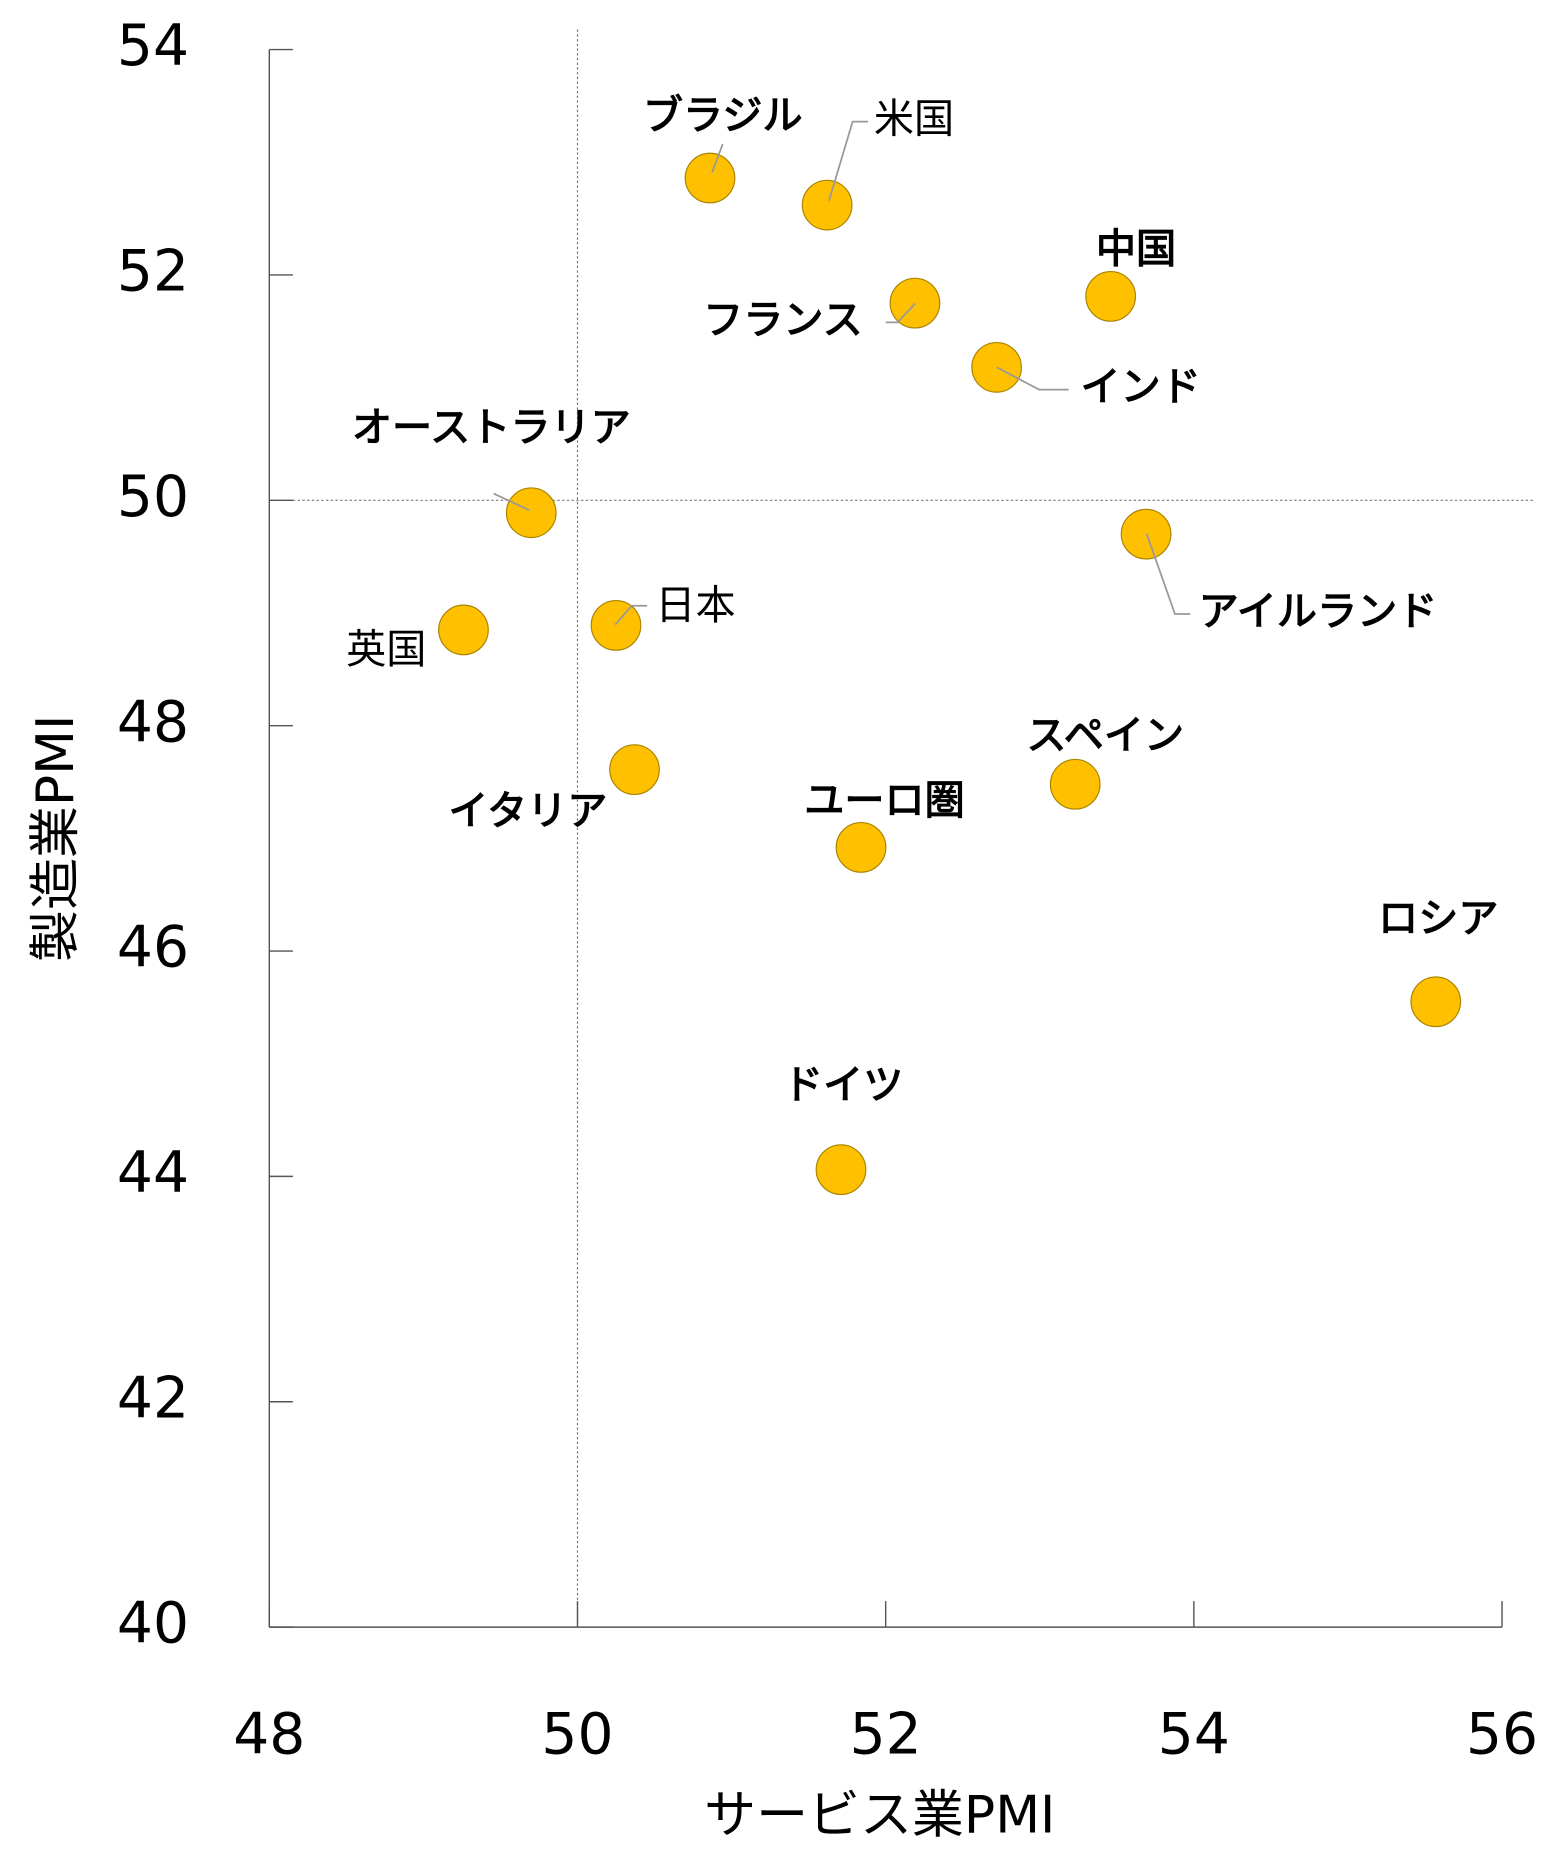 This screenshot has width=1547, height=1855. What do you see at coordinates (886, 1735) in the screenshot?
I see `x-tick-label: 52` at bounding box center [886, 1735].